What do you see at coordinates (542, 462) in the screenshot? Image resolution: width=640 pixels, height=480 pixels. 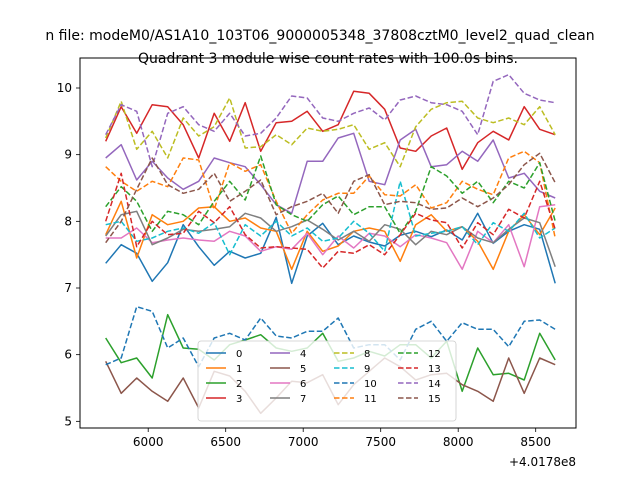 I see `x-offset-label: +4.0178e8` at bounding box center [542, 462].